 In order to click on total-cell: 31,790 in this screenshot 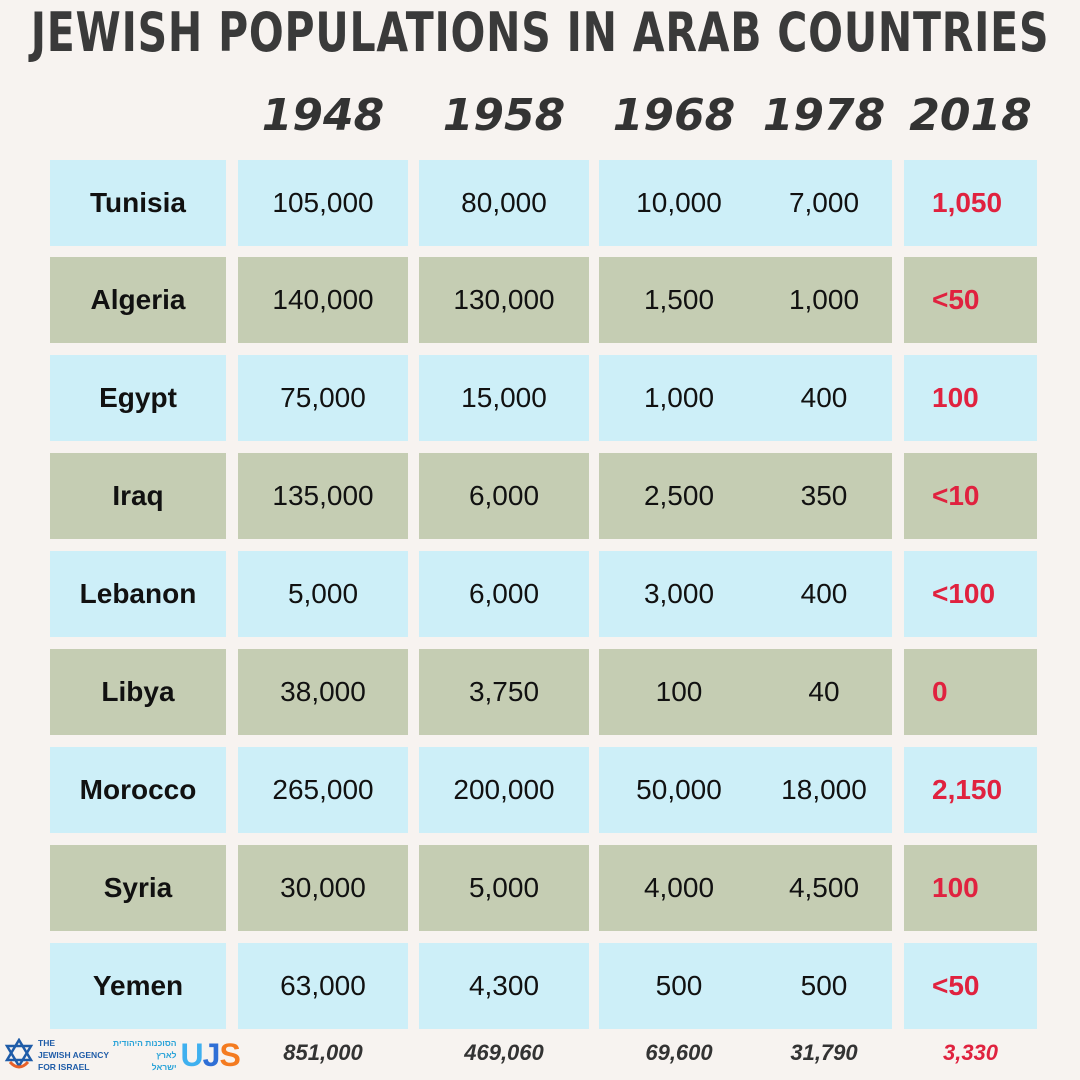, I will do `click(824, 1052)`.